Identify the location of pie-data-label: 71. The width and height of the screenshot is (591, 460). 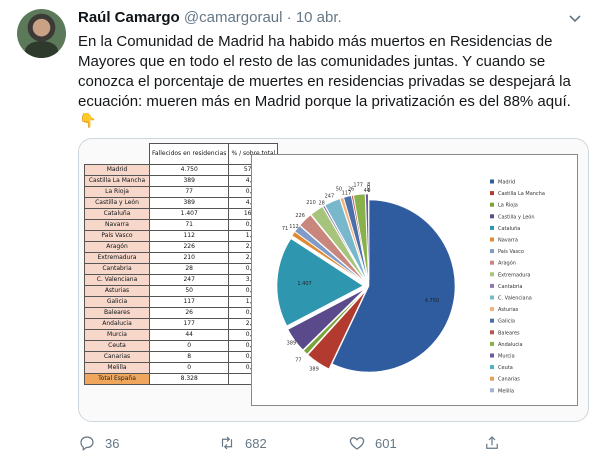
(285, 229).